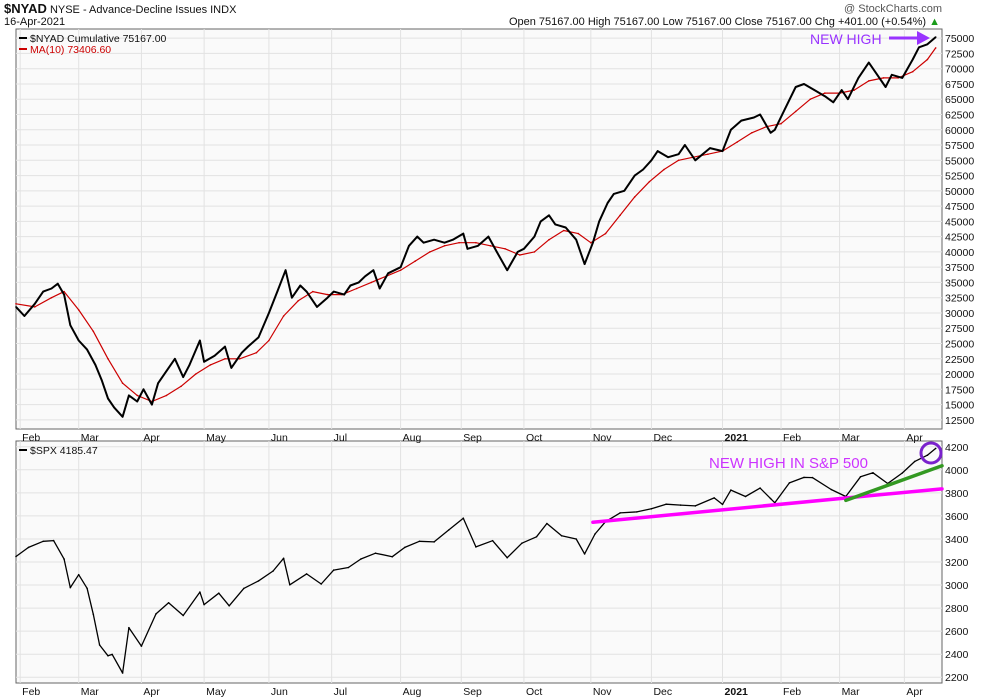 Image resolution: width=990 pixels, height=700 pixels. Describe the element at coordinates (957, 448) in the screenshot. I see `y-tick-label: 4200` at that location.